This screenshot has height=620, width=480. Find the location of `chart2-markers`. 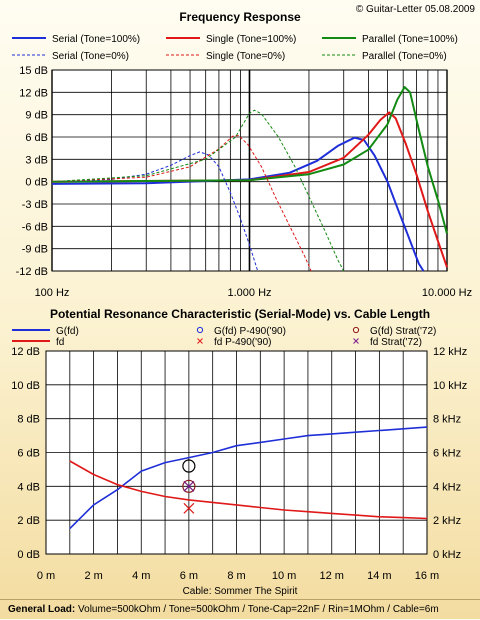

chart2-markers is located at coordinates (189, 486).